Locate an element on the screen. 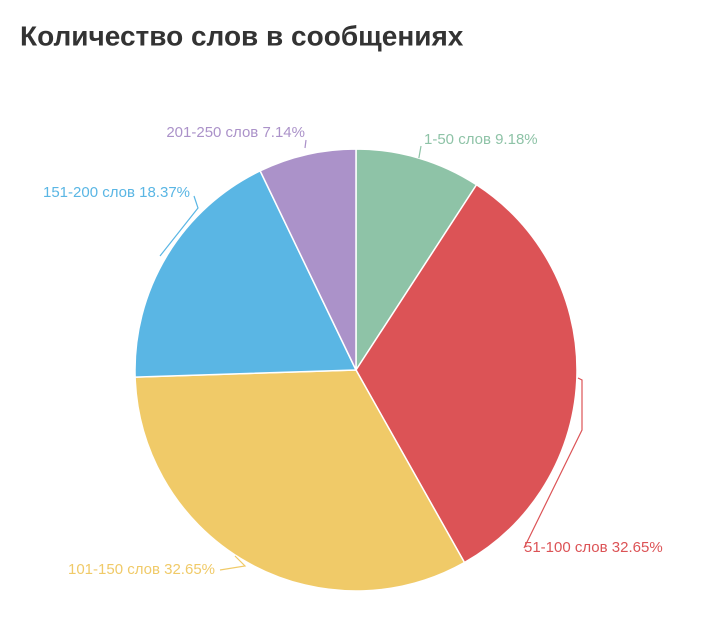 The image size is (720, 621). value-label: 18.37% is located at coordinates (164, 192).